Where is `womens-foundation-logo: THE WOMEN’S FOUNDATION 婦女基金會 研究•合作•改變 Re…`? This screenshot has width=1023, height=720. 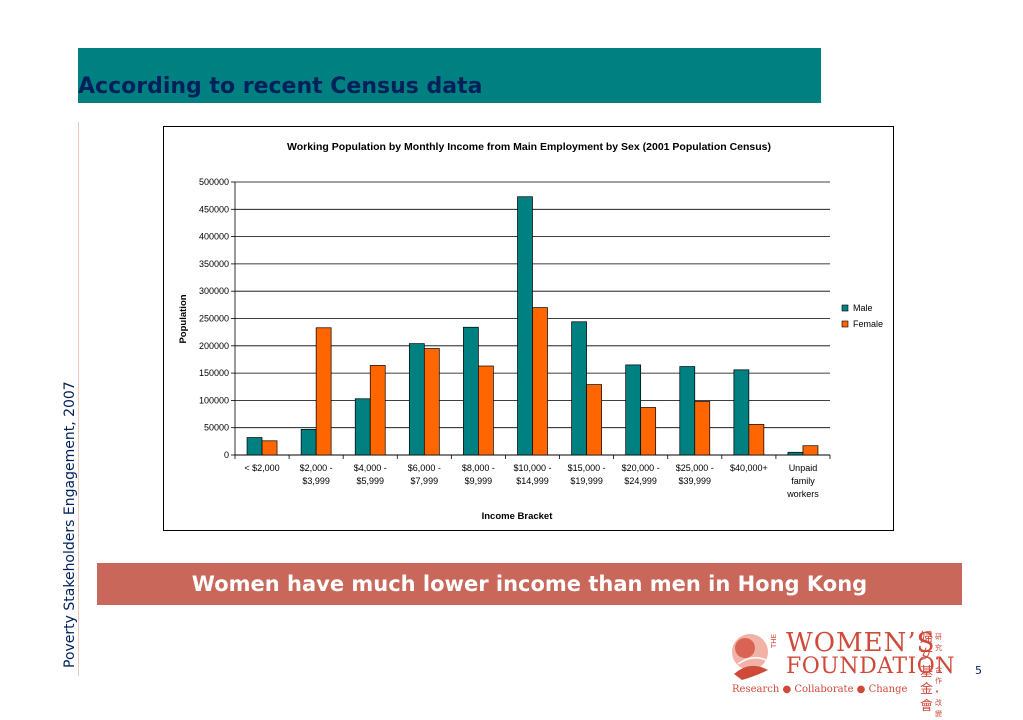 womens-foundation-logo: THE WOMEN’S FOUNDATION 婦女基金會 研究•合作•改變 Re… is located at coordinates (842, 673).